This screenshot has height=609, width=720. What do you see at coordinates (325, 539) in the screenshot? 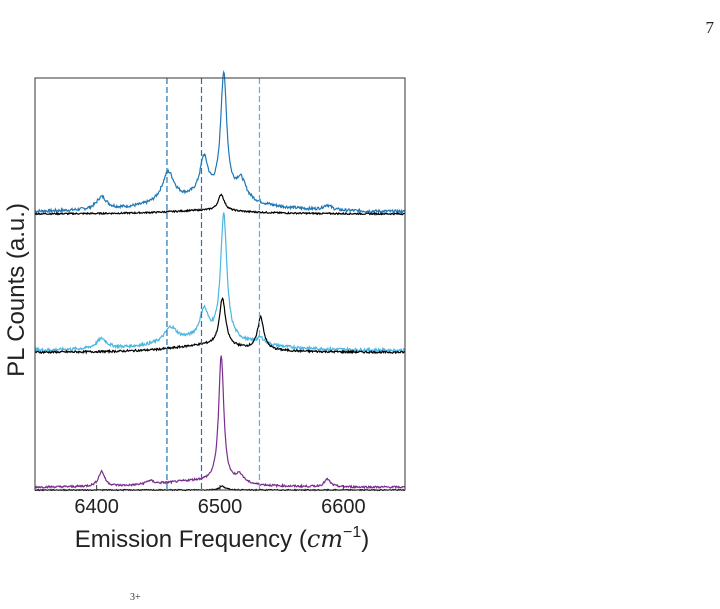
I see `x-axis-label-unit: cm` at bounding box center [325, 539].